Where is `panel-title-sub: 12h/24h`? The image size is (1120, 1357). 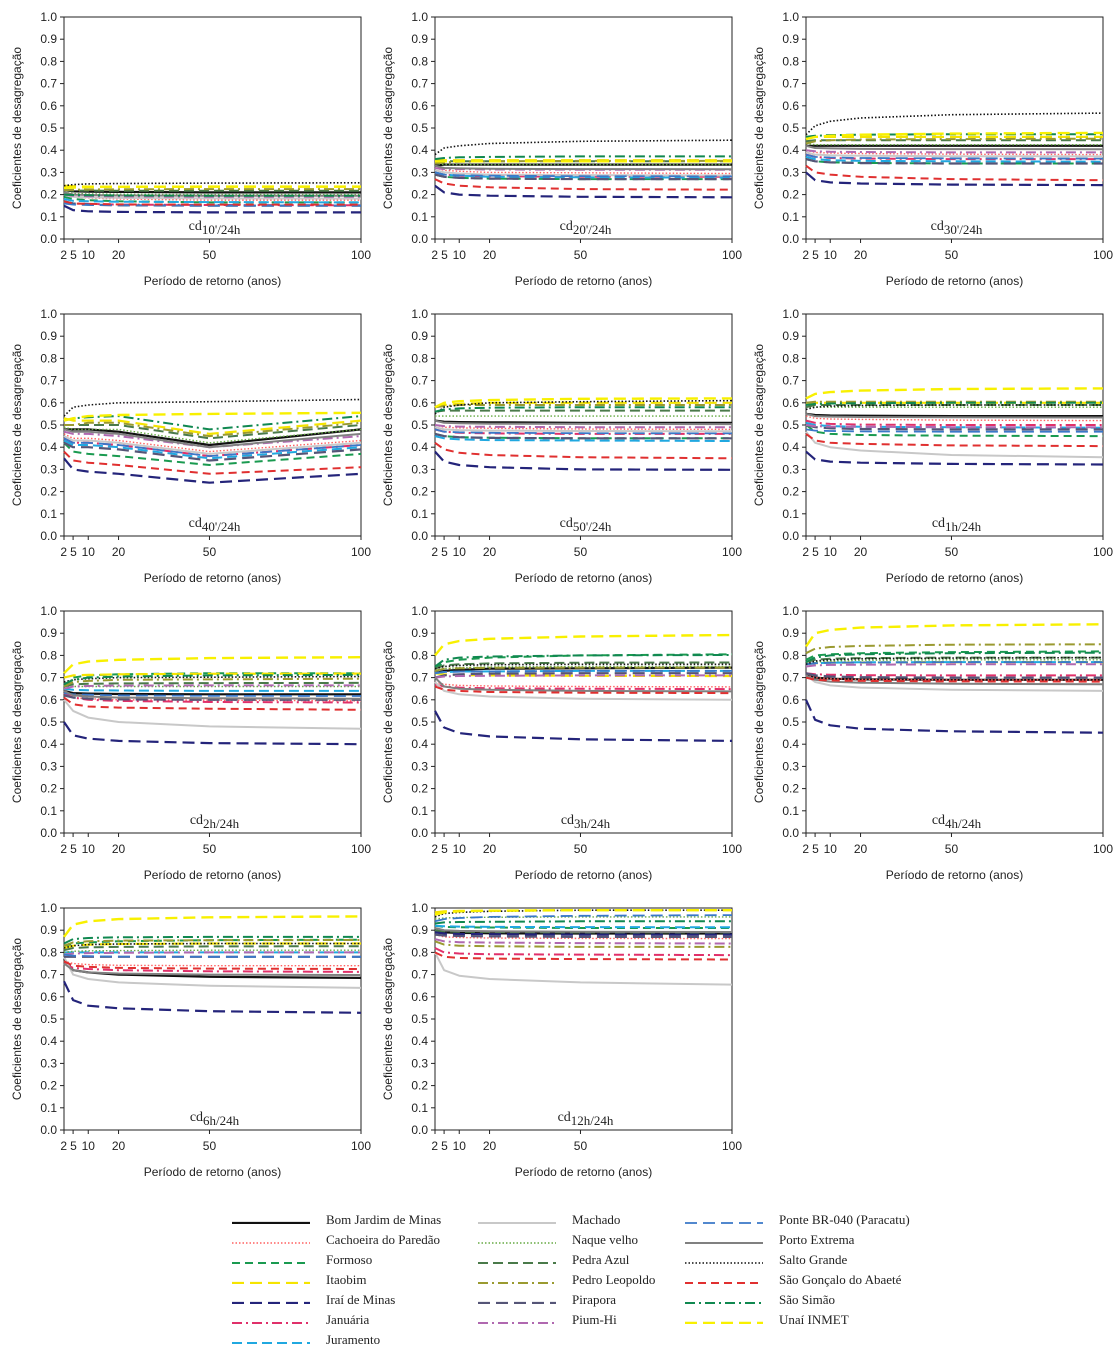
panel-title-sub: 12h/24h is located at coordinates (592, 1120).